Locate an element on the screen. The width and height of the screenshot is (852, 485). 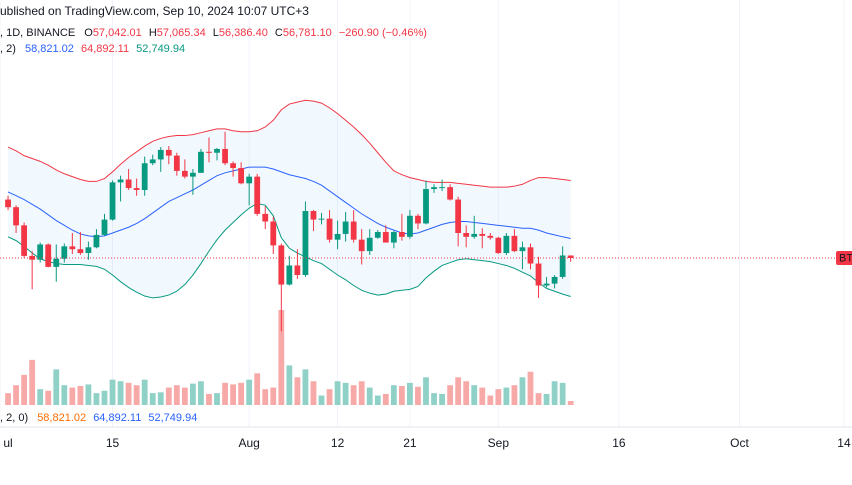
legend-volume: , 2, 0) 58,821.02 64,892.11 52,749.94 is located at coordinates (98, 418).